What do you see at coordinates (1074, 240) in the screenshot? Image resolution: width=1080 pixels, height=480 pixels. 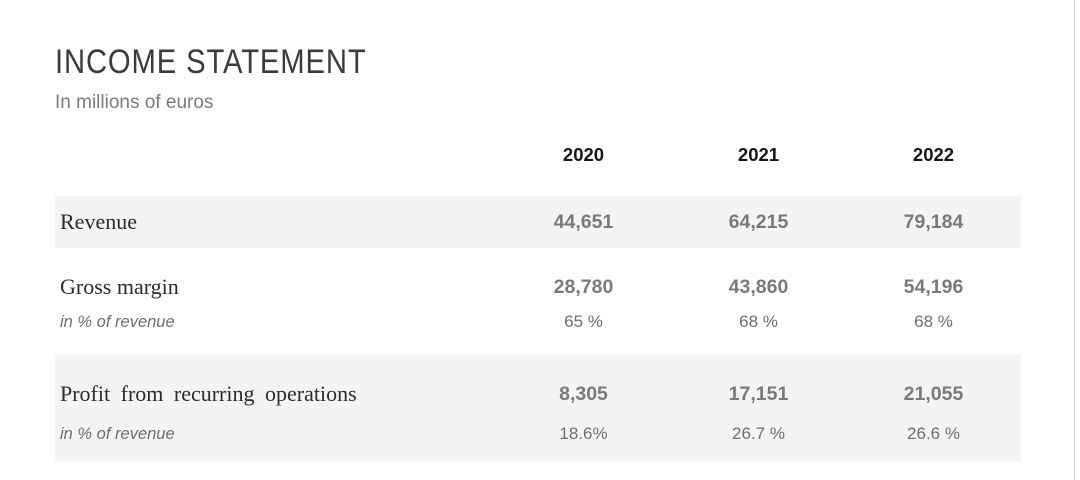 I see `right-edge-divider` at bounding box center [1074, 240].